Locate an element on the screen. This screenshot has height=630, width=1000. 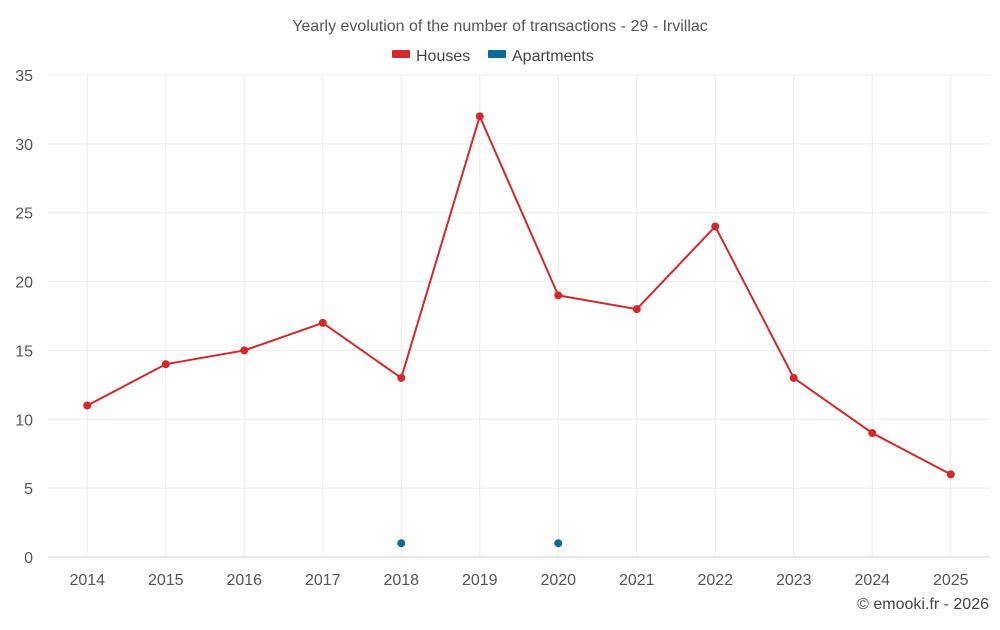
data-point-apartments-2020 is located at coordinates (558, 543).